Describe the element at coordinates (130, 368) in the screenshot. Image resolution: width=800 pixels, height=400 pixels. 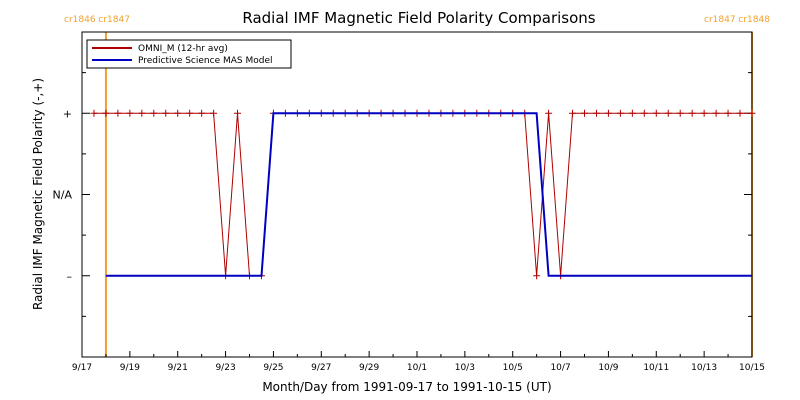
I see `x-tick-label: 9/19` at that location.